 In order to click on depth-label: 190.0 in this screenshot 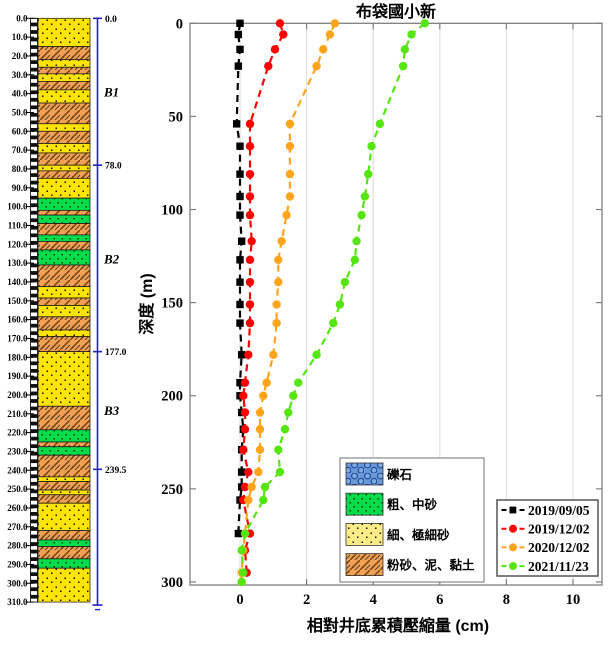, I will do `click(17, 376)`.